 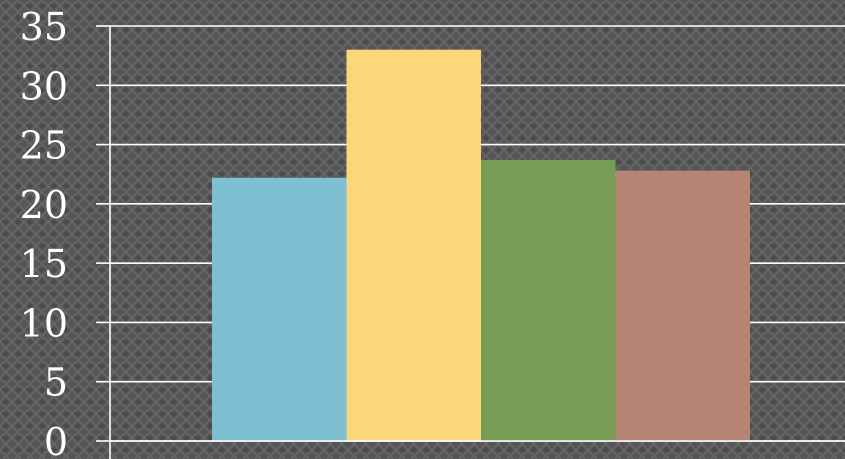 I want to click on y-tick-label-15: 15, so click(x=44, y=264).